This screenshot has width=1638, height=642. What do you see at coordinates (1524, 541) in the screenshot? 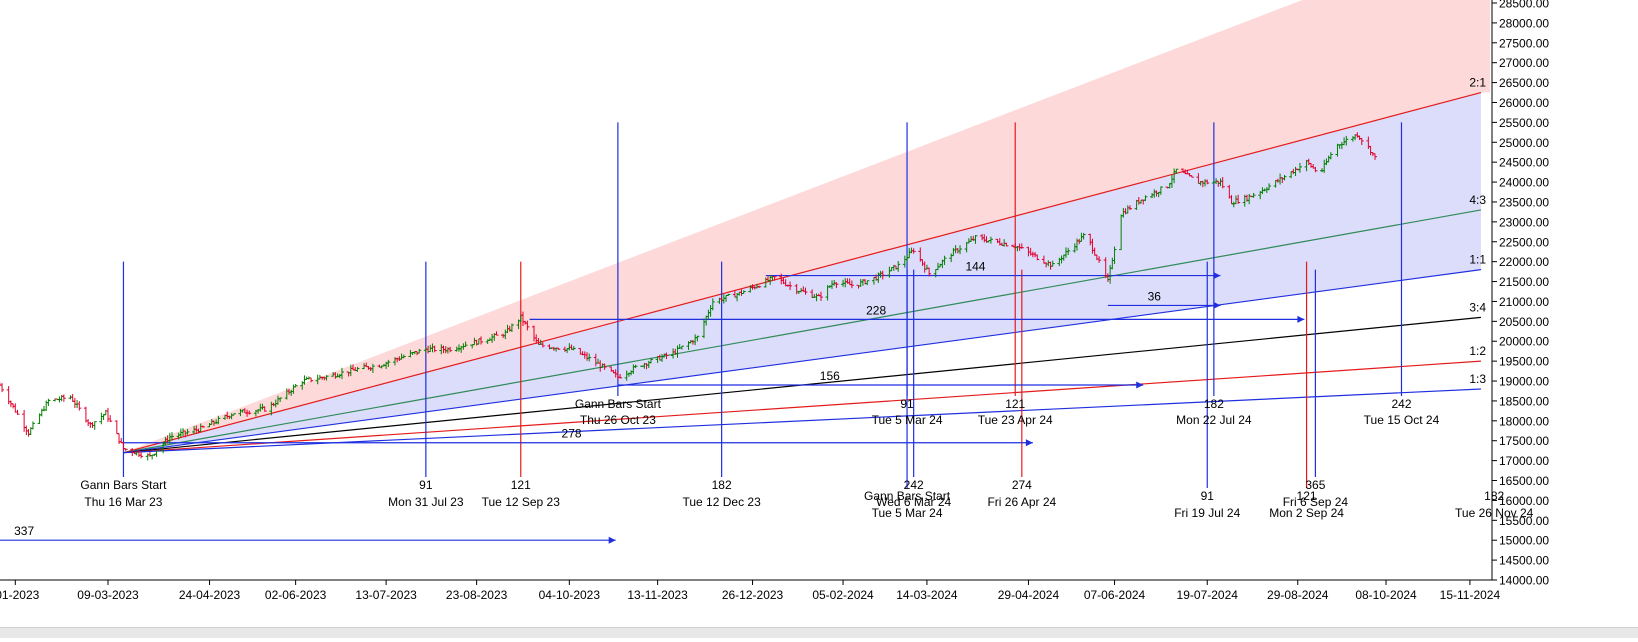
I see `y-tick-label: 15000.00` at bounding box center [1524, 541].